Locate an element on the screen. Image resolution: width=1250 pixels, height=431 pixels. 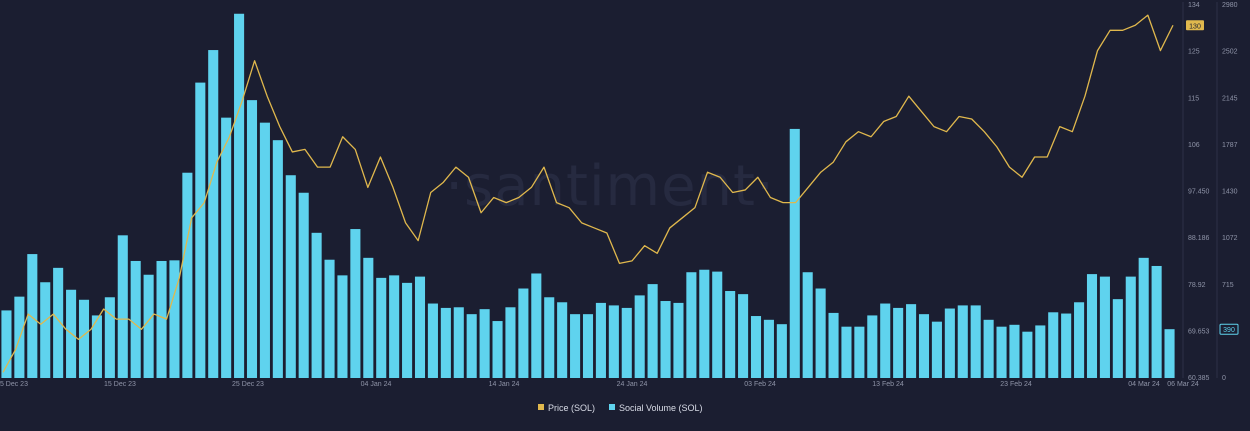
x-axis-tick-label: 23 Feb 24 is located at coordinates (1016, 384).